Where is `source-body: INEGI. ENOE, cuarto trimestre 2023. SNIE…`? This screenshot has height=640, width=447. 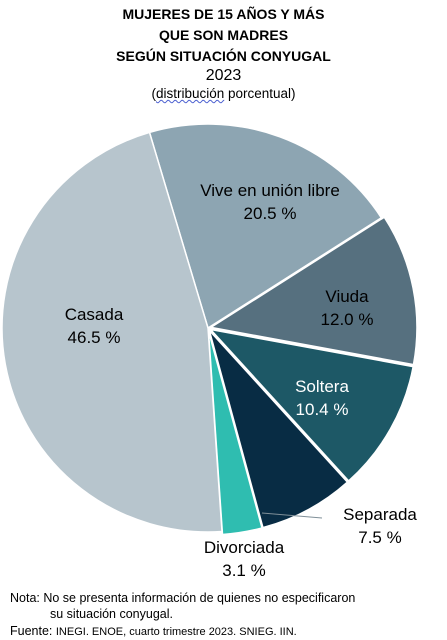 source-body: INEGI. ENOE, cuarto trimestre 2023. SNIE… is located at coordinates (176, 632).